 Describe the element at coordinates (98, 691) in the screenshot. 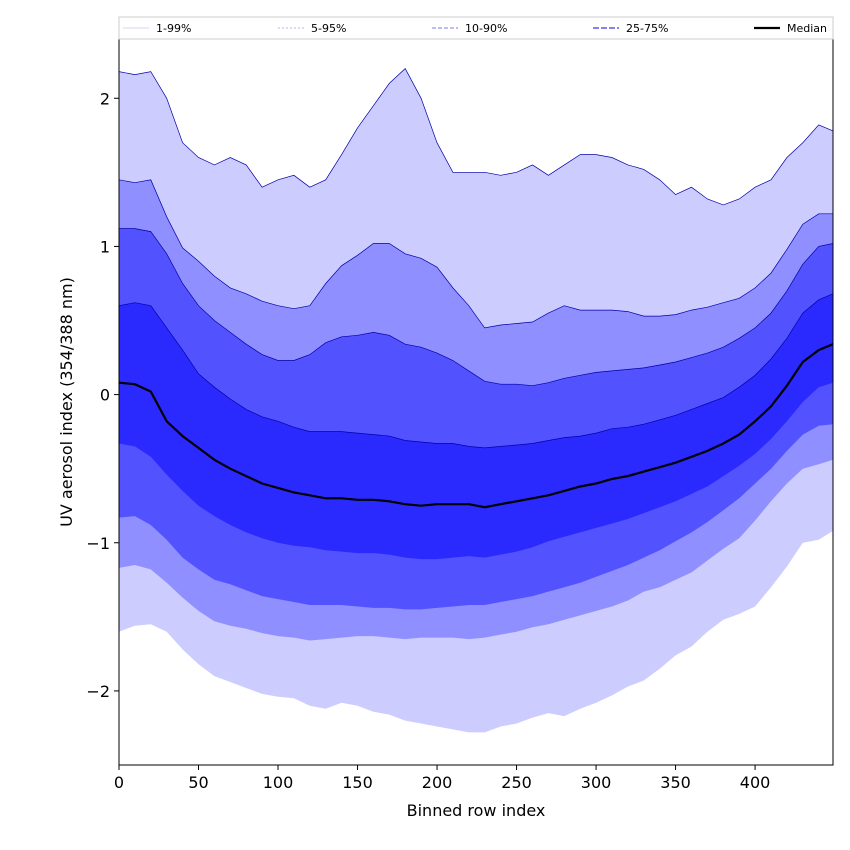

I see `y-tick-label: −2` at that location.